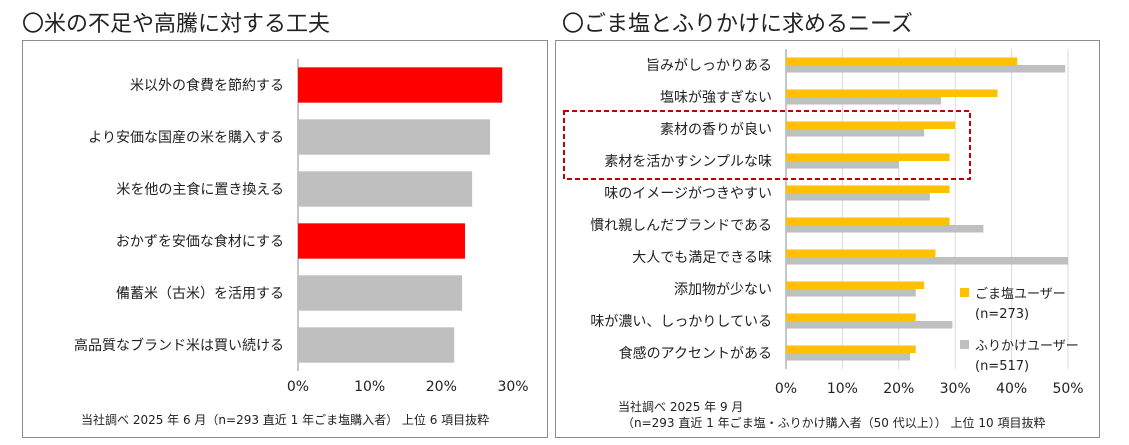 The height and width of the screenshot is (445, 1129). I want to click on category-label-2: 素材の香りが良い, so click(716, 130).